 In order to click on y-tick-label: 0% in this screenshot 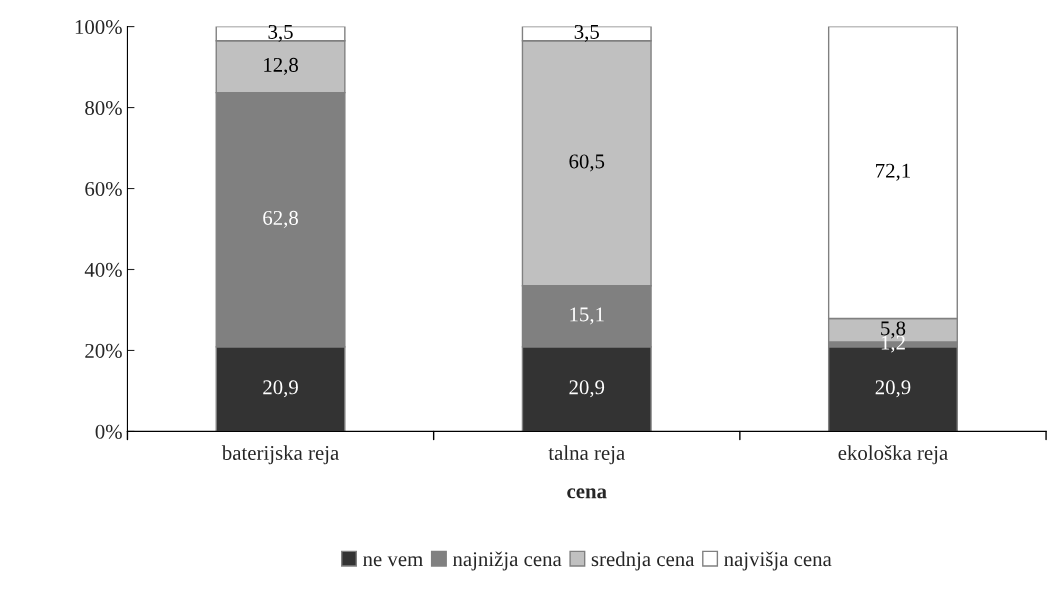, I will do `click(108, 431)`.